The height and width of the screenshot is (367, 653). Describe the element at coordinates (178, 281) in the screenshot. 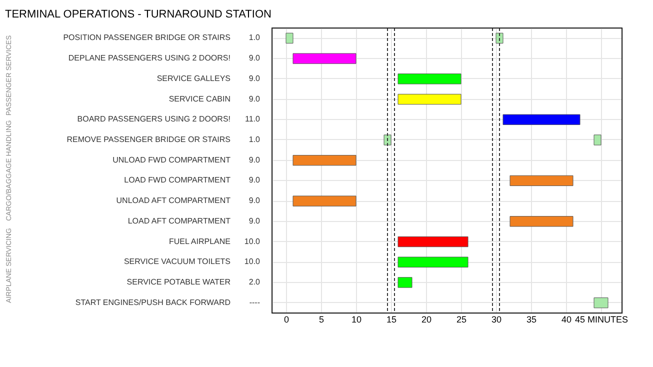

I see `y-tick-label: SERVICE POTABLE WATER` at that location.